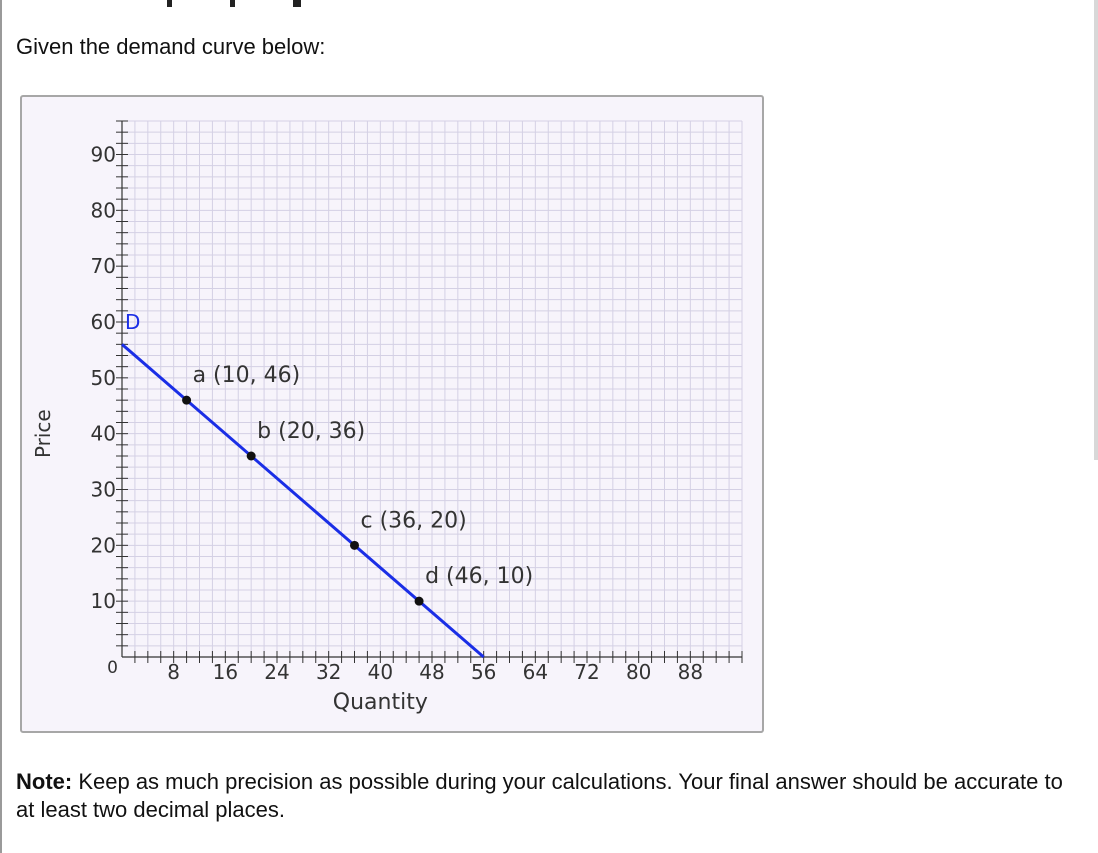 The width and height of the screenshot is (1098, 853). Describe the element at coordinates (638, 672) in the screenshot. I see `x-tick-label: 80` at that location.